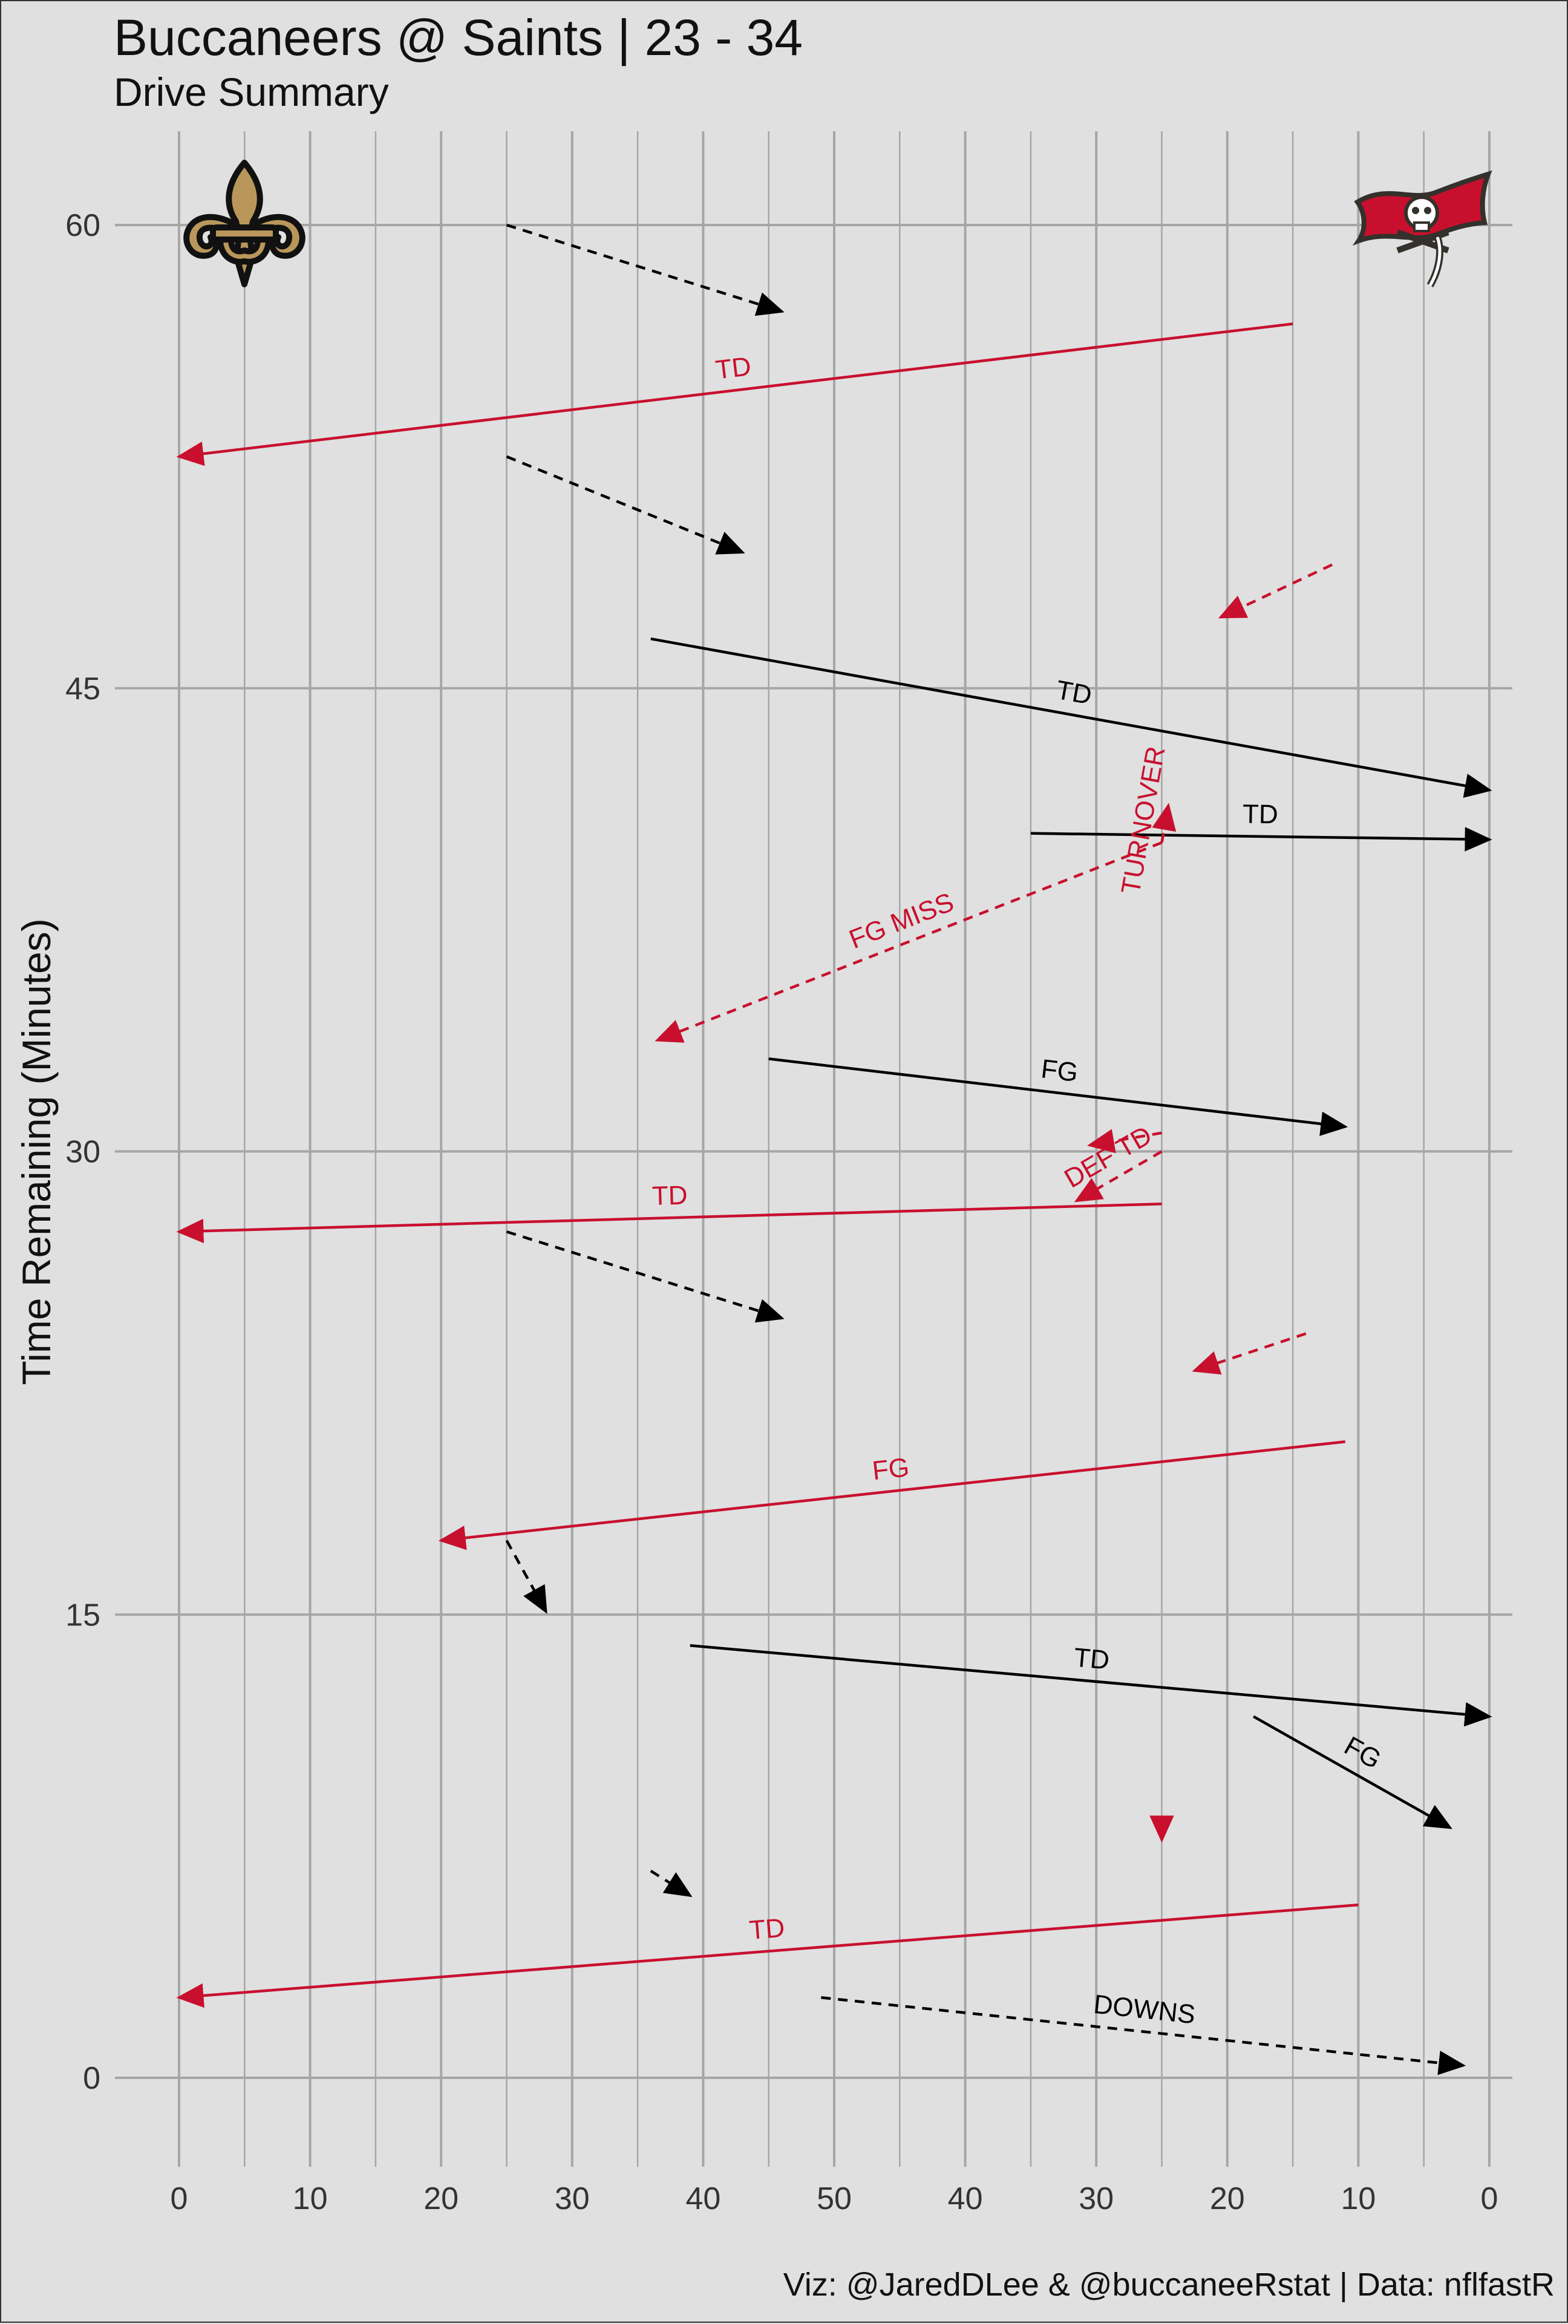 This screenshot has height=2324, width=1568. Describe the element at coordinates (251, 92) in the screenshot. I see `chart-subtitle: Drive Summary` at that location.